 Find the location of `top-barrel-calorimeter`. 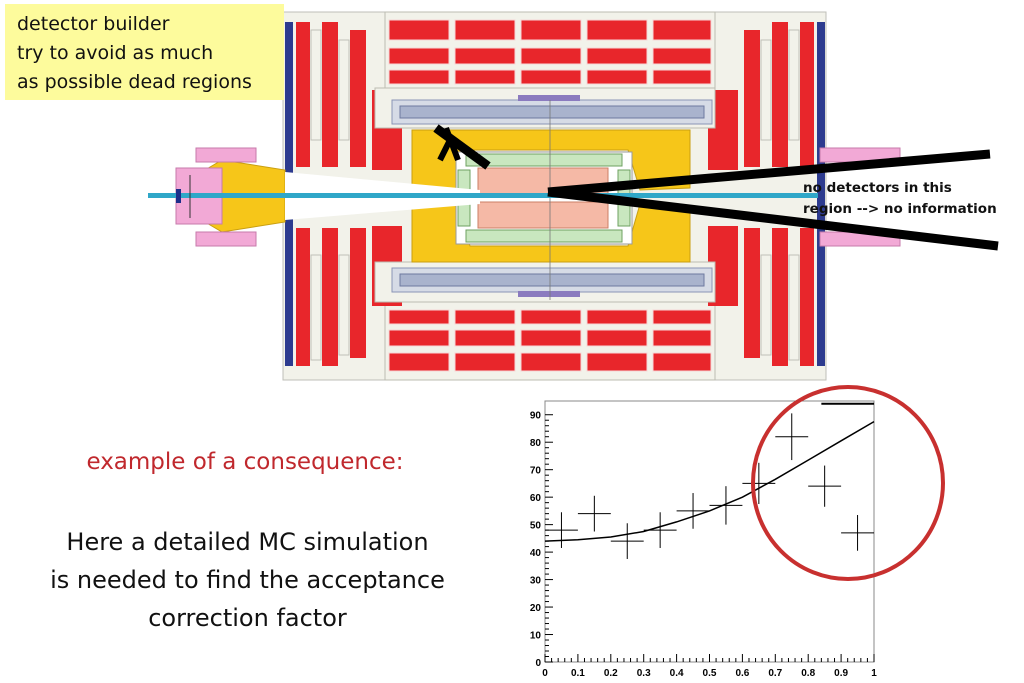

top-barrel-calorimeter is located at coordinates (550, 56).